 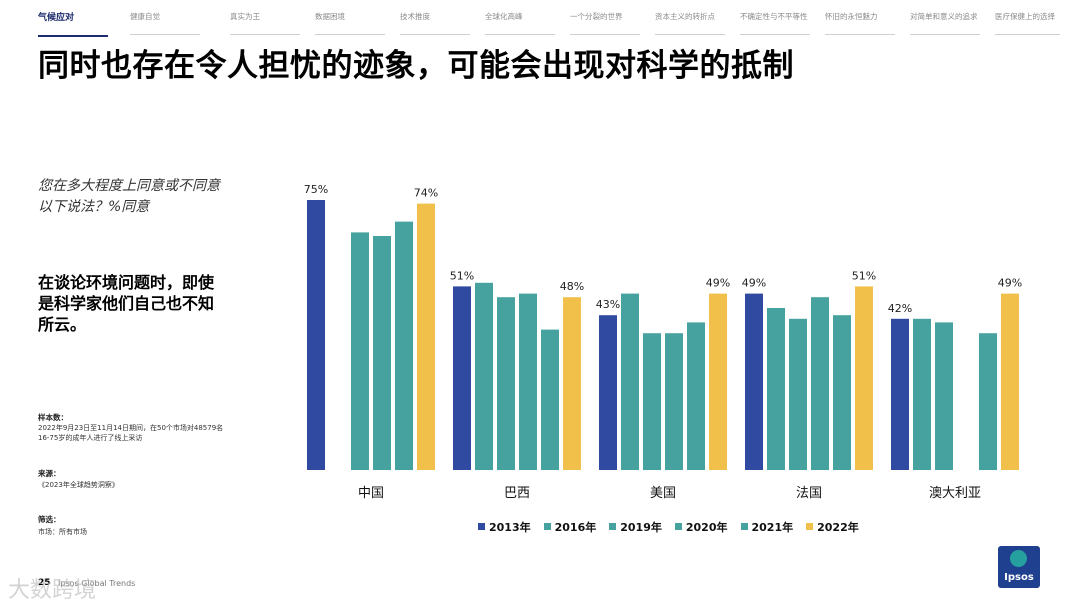 I want to click on data-label-美国-2022年: 49%, so click(x=718, y=283).